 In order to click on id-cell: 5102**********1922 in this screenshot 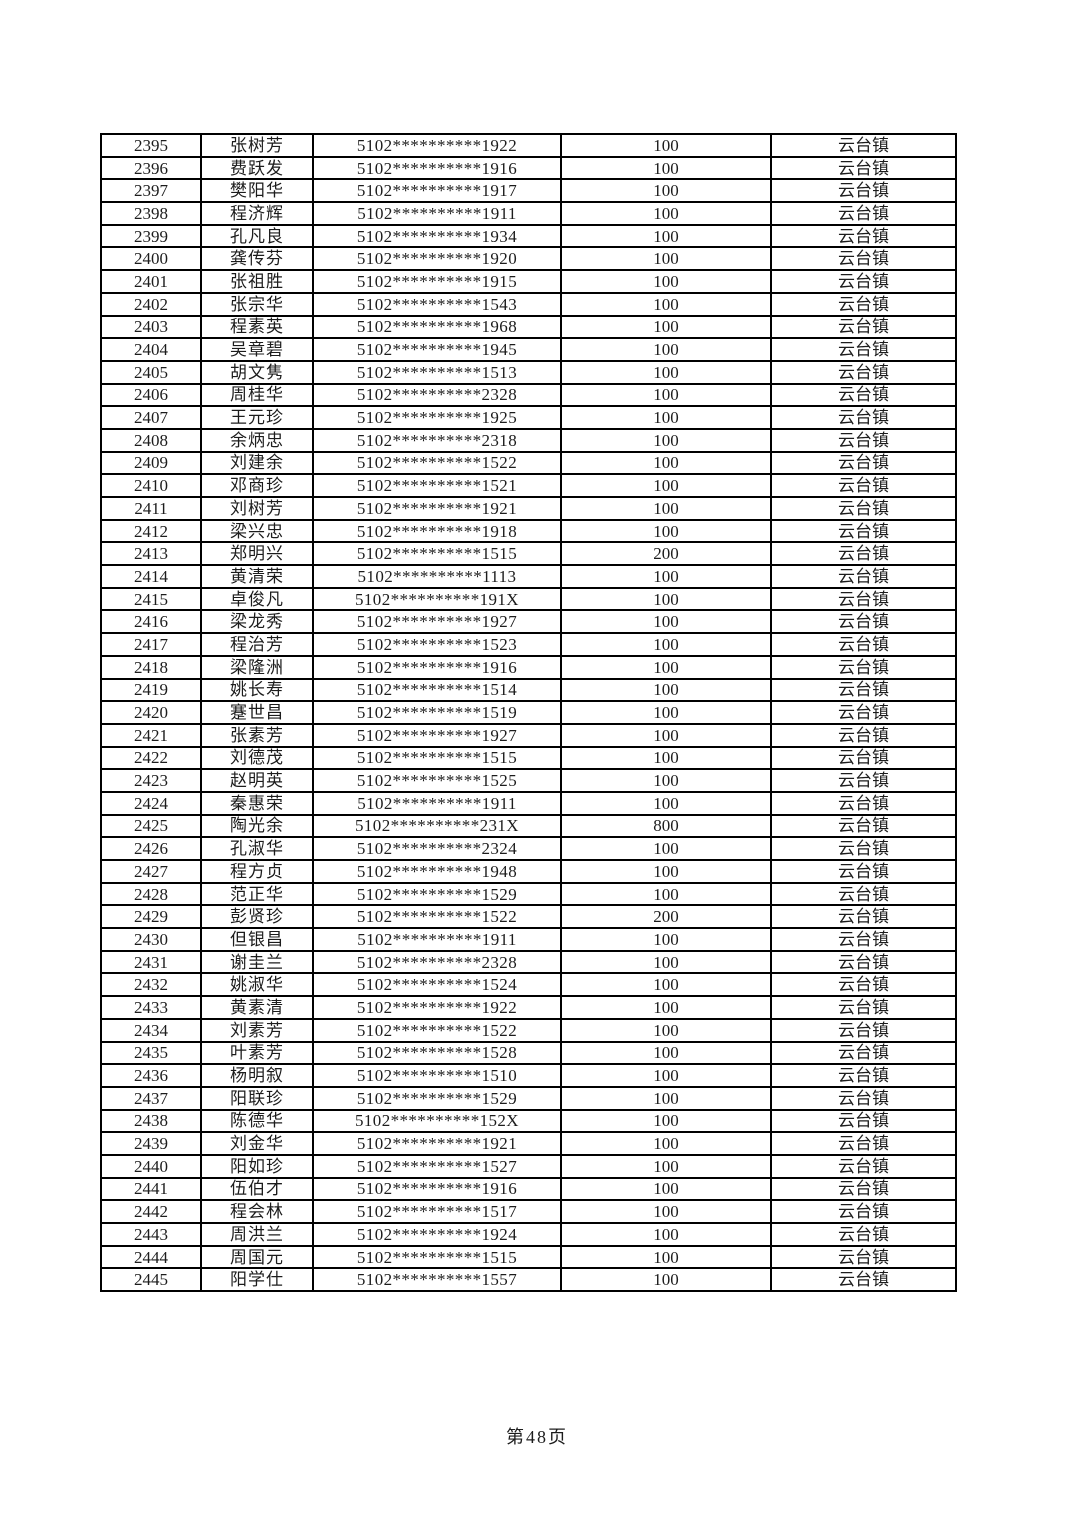, I will do `click(437, 145)`.